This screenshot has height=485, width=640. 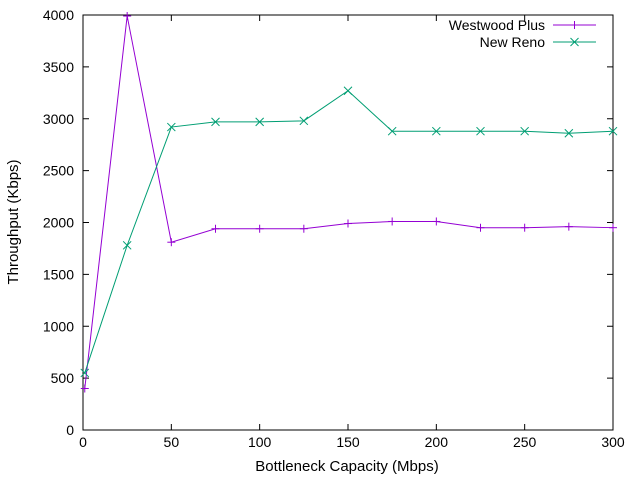 I want to click on y-tick-label: 1500, so click(x=58, y=274).